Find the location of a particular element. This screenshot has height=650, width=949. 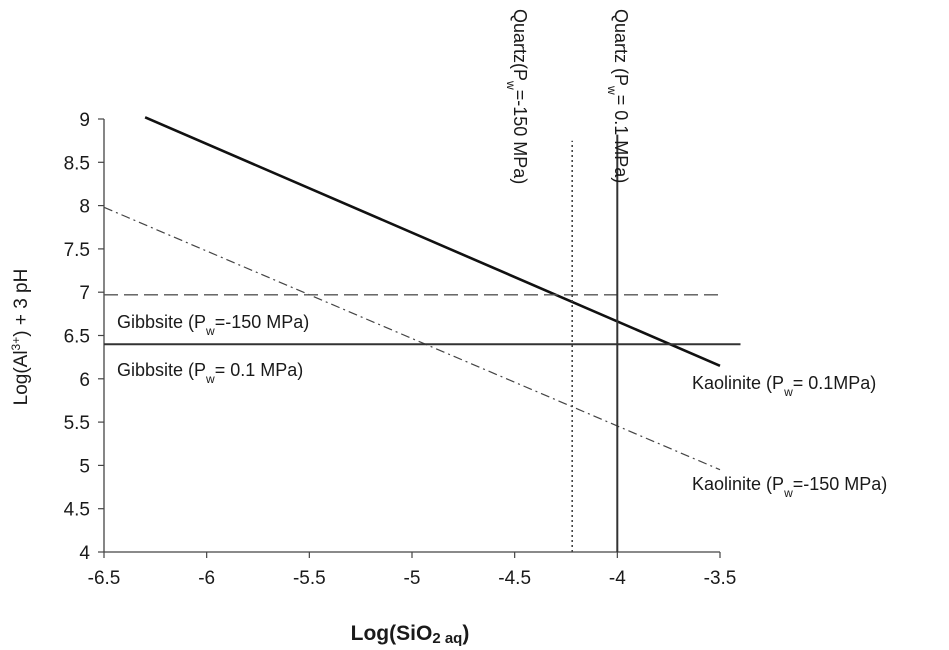

y-tick-label: 5 is located at coordinates (84, 466).